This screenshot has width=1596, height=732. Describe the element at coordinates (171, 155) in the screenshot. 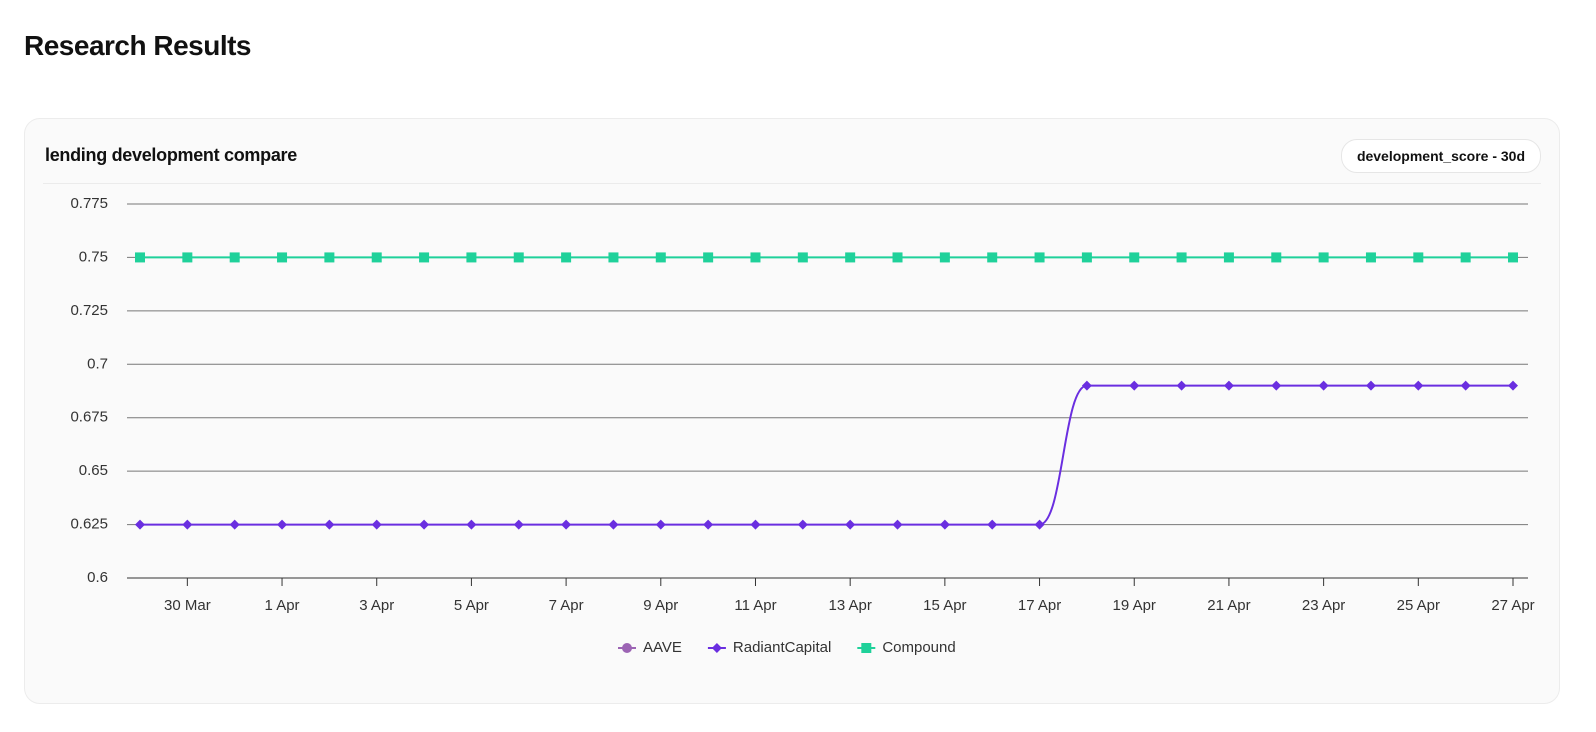

I see `chart-title: lending development compare` at that location.